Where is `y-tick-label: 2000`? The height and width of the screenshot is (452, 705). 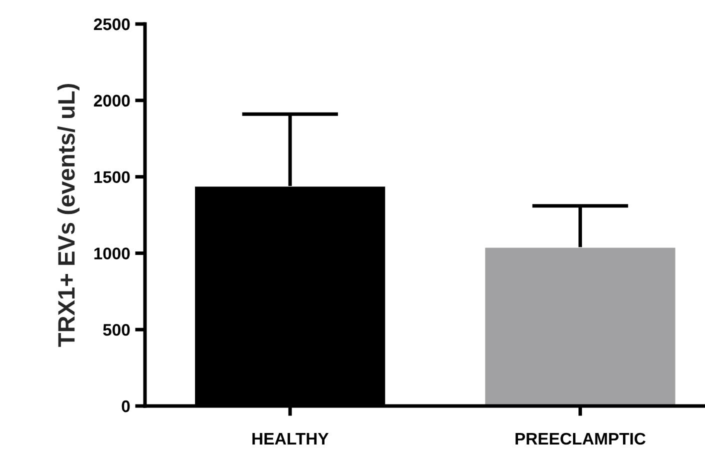
y-tick-label: 2000 is located at coordinates (112, 100).